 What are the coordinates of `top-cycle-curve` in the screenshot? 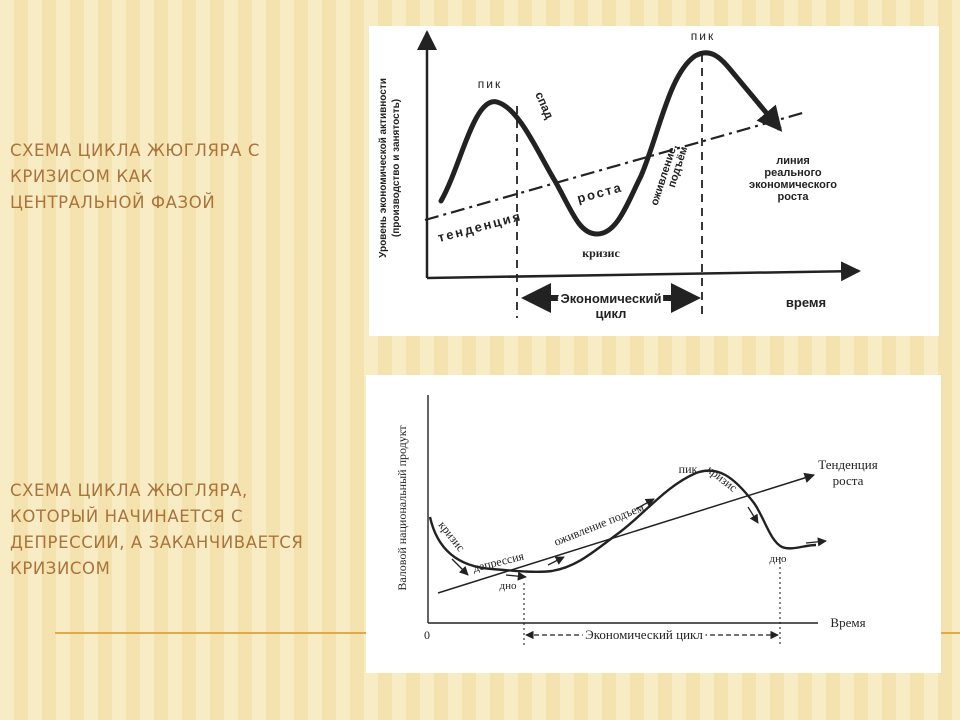 It's located at (610, 143).